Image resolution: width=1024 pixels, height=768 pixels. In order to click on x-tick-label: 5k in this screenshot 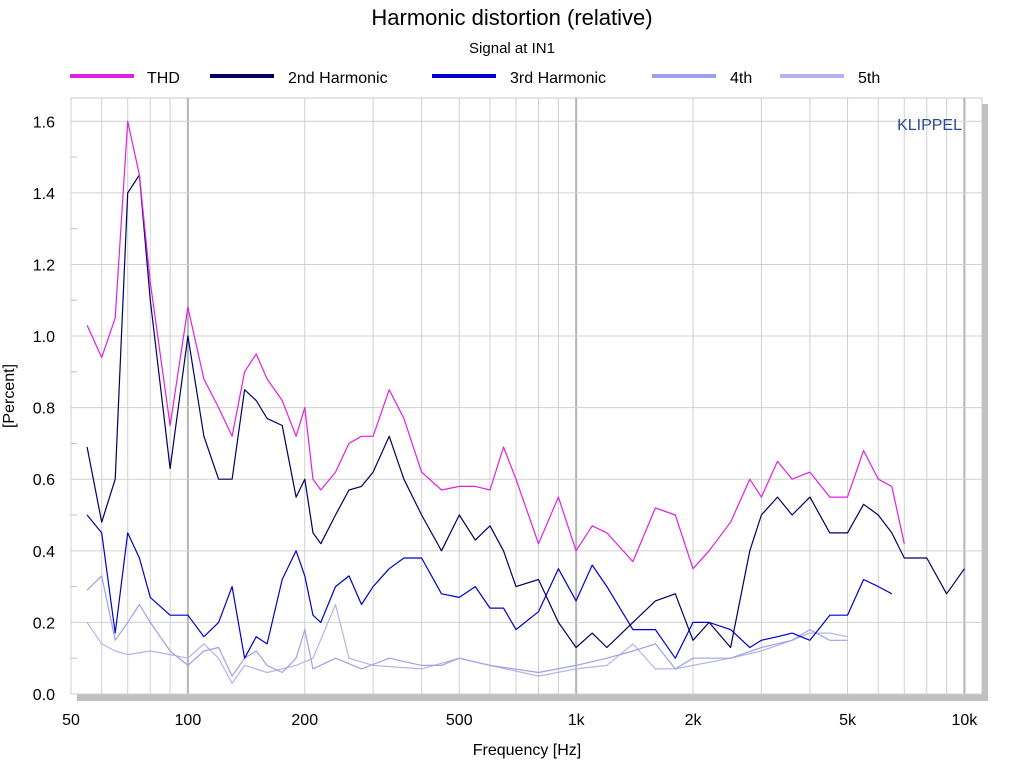, I will do `click(848, 720)`.